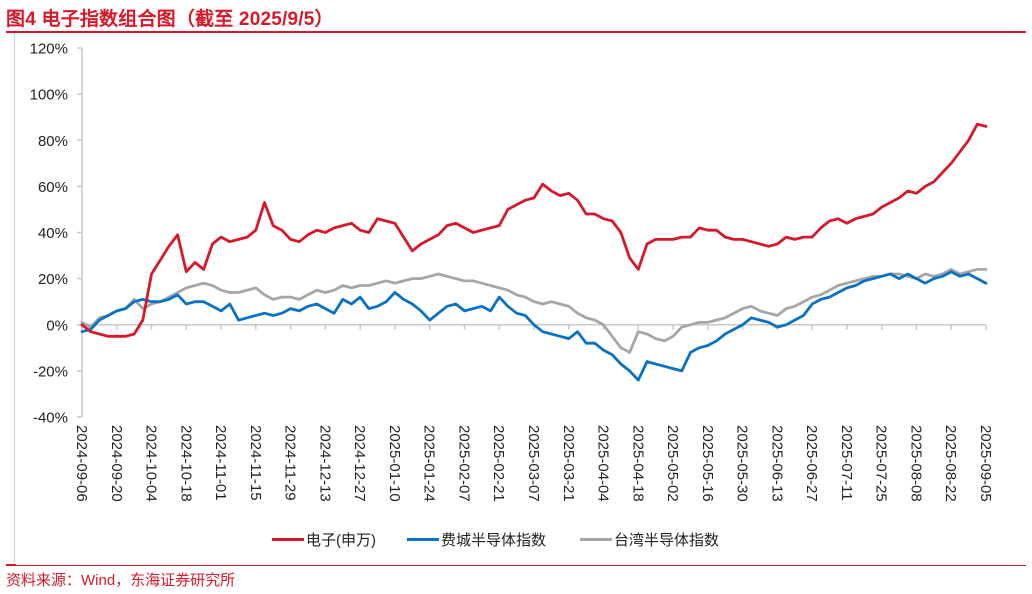 Image resolution: width=1032 pixels, height=594 pixels. Describe the element at coordinates (220, 463) in the screenshot. I see `x-tick-label: 2024-11-01` at that location.